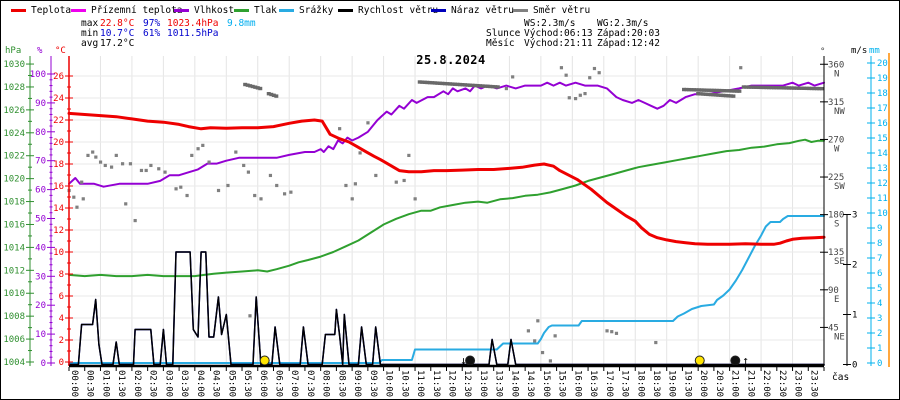 Image resolution: width=900 pixels, height=400 pixels. Describe the element at coordinates (216, 383) in the screenshot. I see `svg-text: 04:30` at that location.